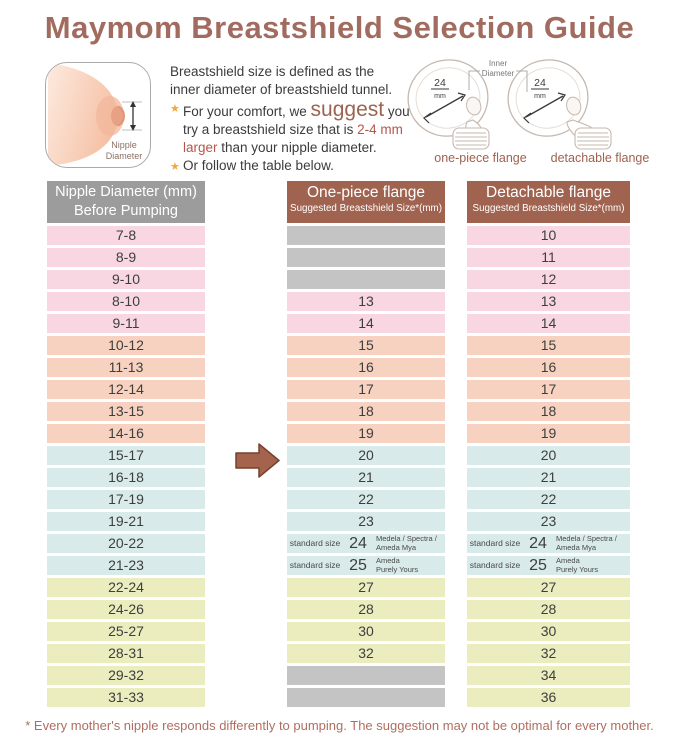  Describe the element at coordinates (548, 499) in the screenshot. I see `detachable-size-cell: 22` at that location.